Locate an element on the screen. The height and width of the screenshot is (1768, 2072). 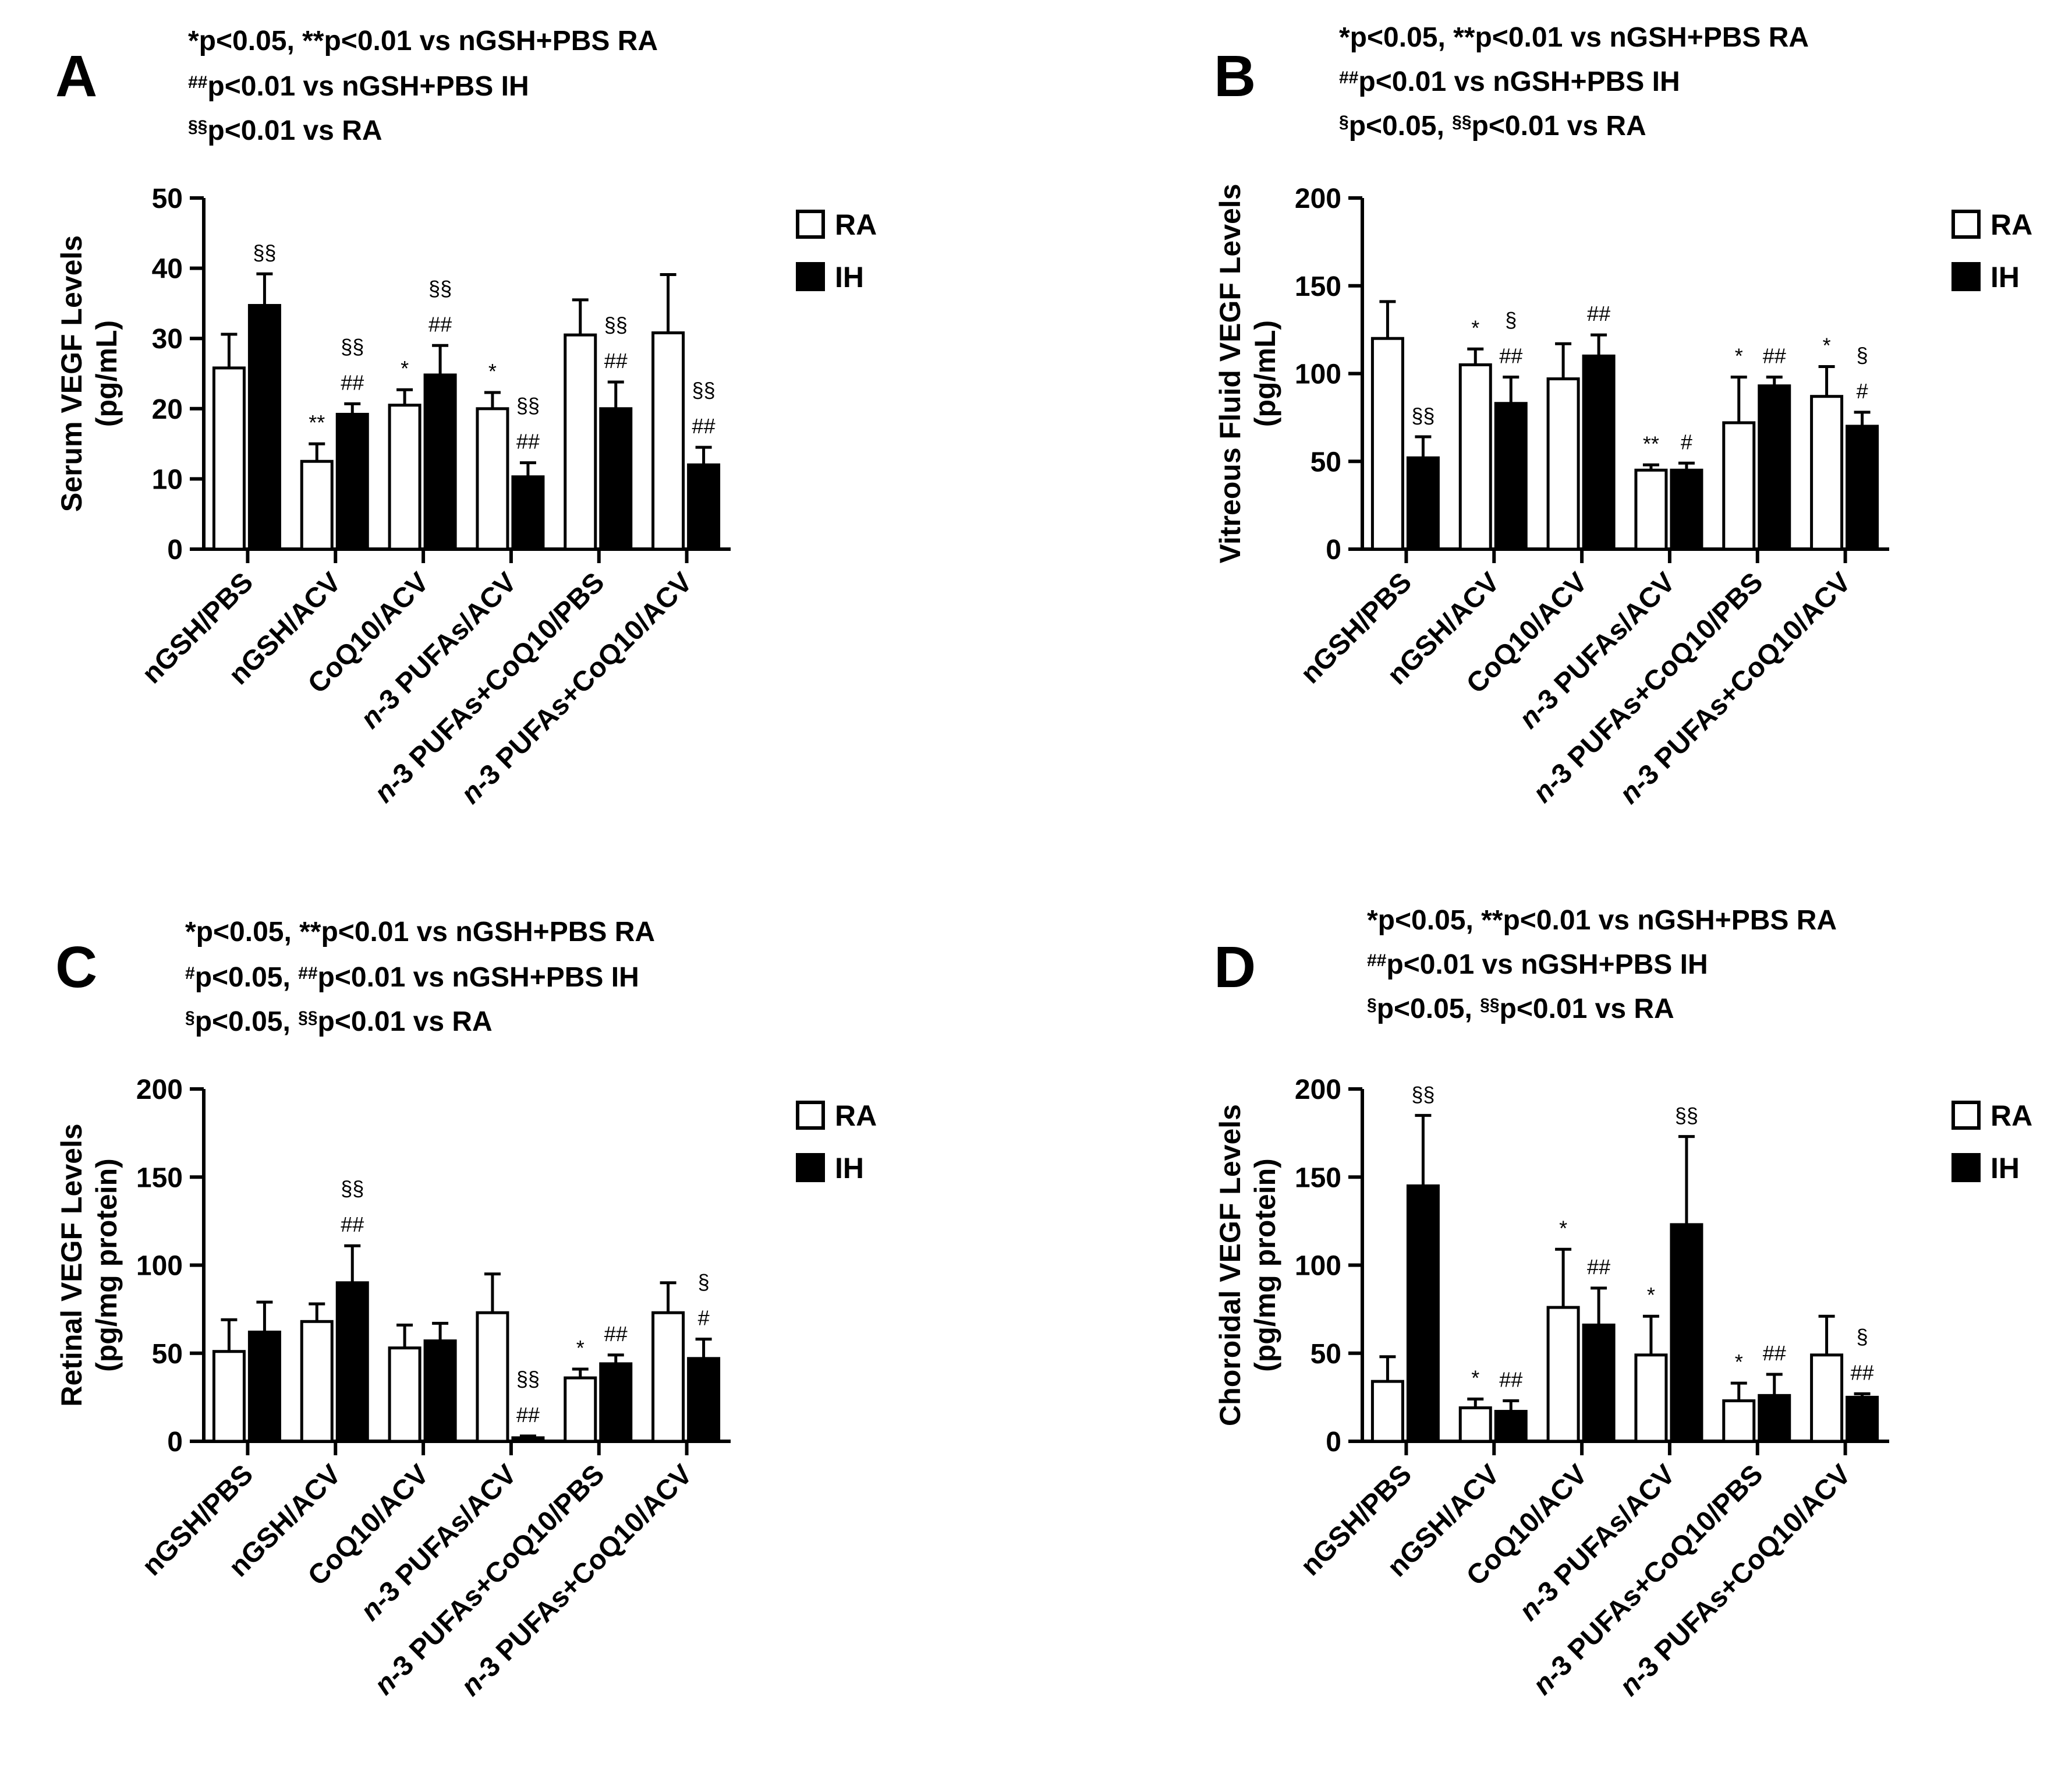
significance-note: §p<0.05, §§p<0.01 vs RA is located at coordinates (1493, 126).